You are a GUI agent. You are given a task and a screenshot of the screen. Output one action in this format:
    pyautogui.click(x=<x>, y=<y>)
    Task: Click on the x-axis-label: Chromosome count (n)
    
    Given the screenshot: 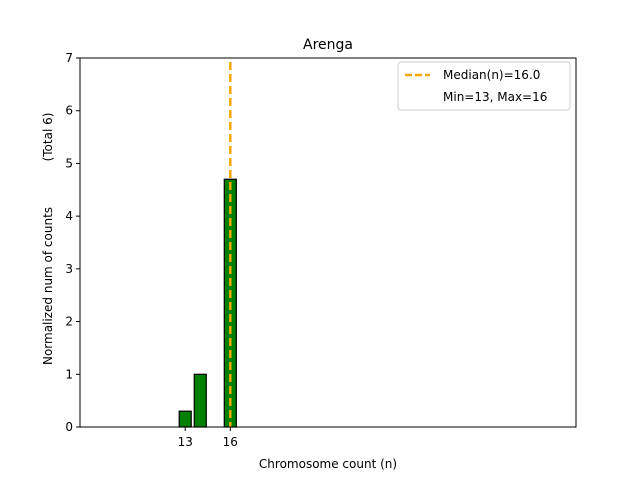 What is the action you would take?
    pyautogui.click(x=328, y=464)
    